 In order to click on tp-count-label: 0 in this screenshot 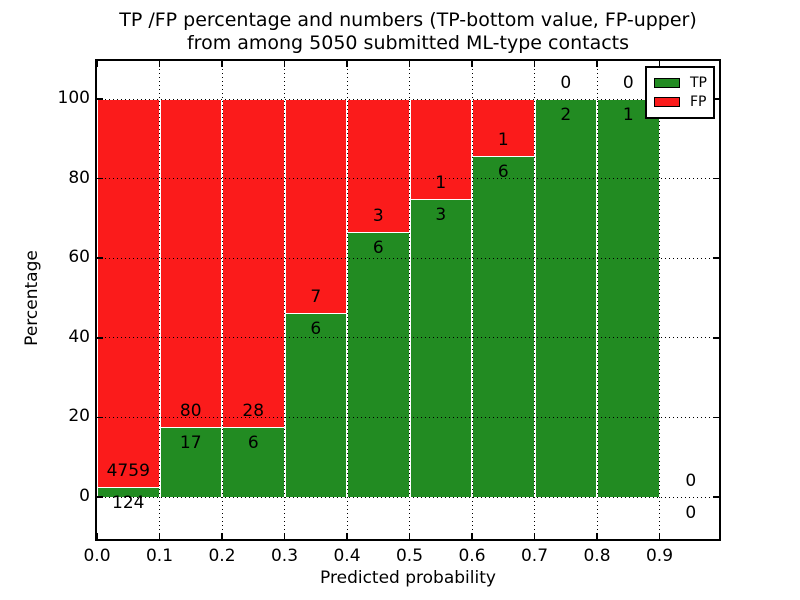, I will do `click(691, 513)`.